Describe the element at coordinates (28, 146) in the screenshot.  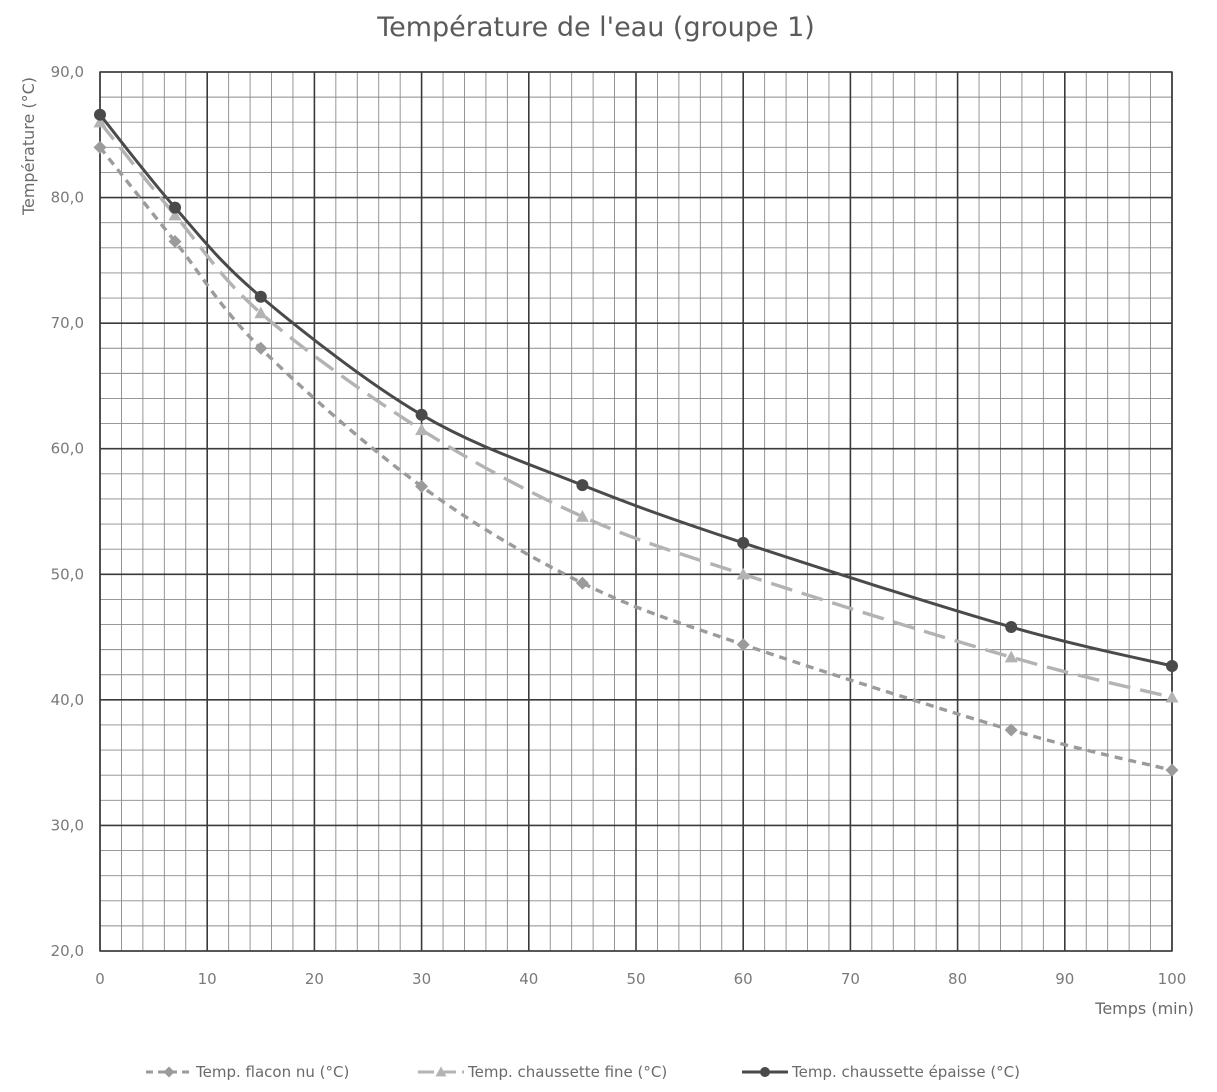
I see `y-axis-label: Température (°C)` at that location.